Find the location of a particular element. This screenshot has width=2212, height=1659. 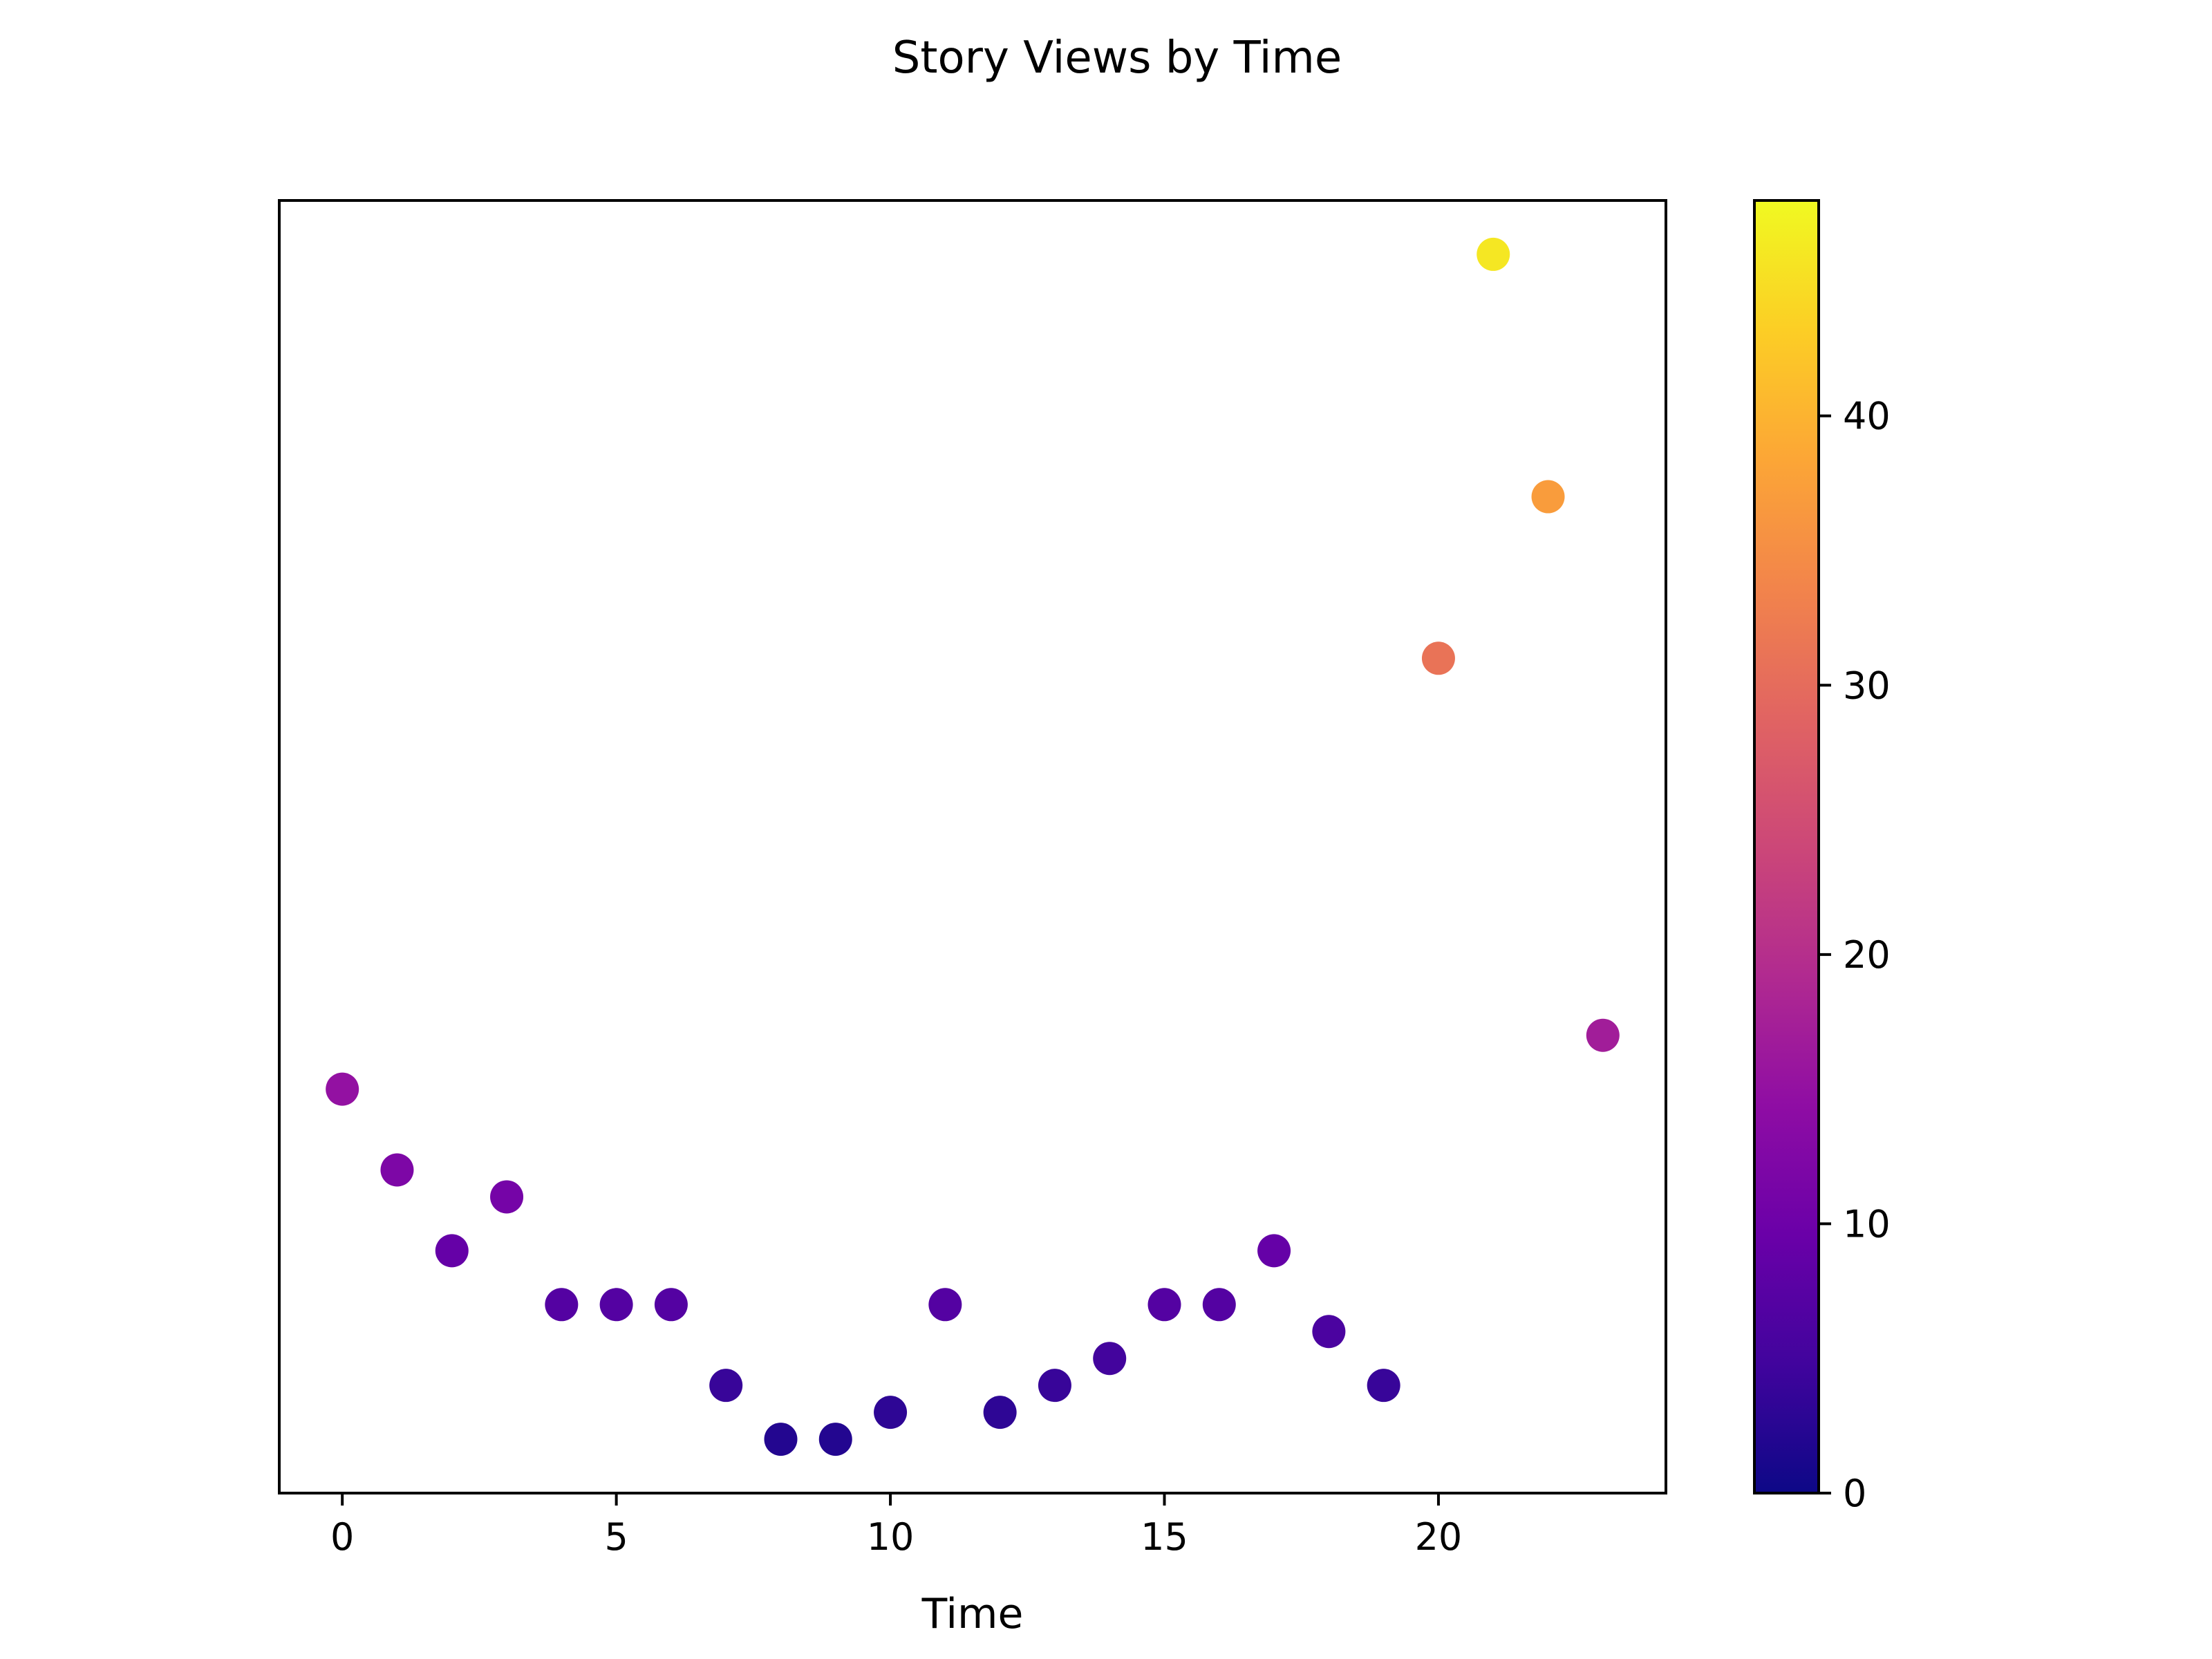

colorbar-frame is located at coordinates (1787, 847).